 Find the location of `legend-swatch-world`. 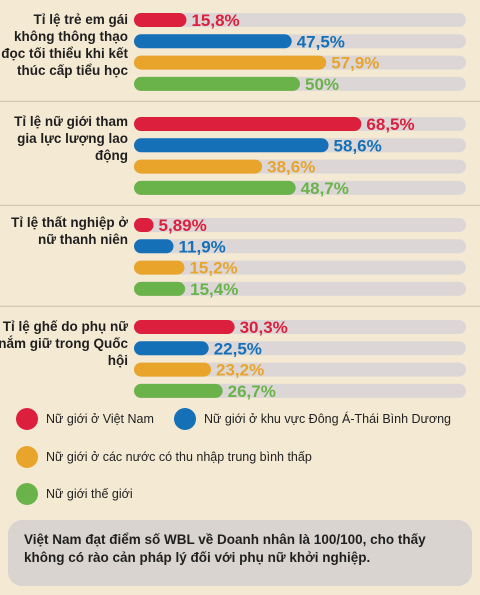

legend-swatch-world is located at coordinates (27, 494).